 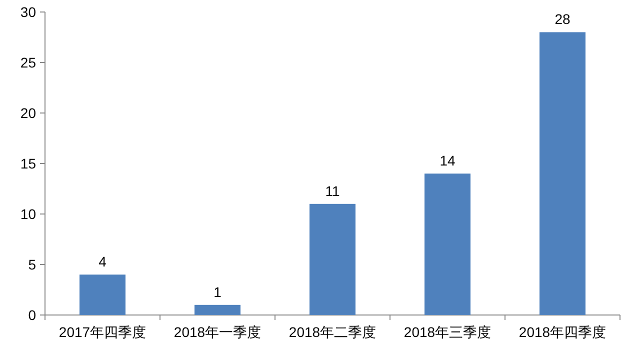 I want to click on data-label: 28, so click(x=562, y=19).